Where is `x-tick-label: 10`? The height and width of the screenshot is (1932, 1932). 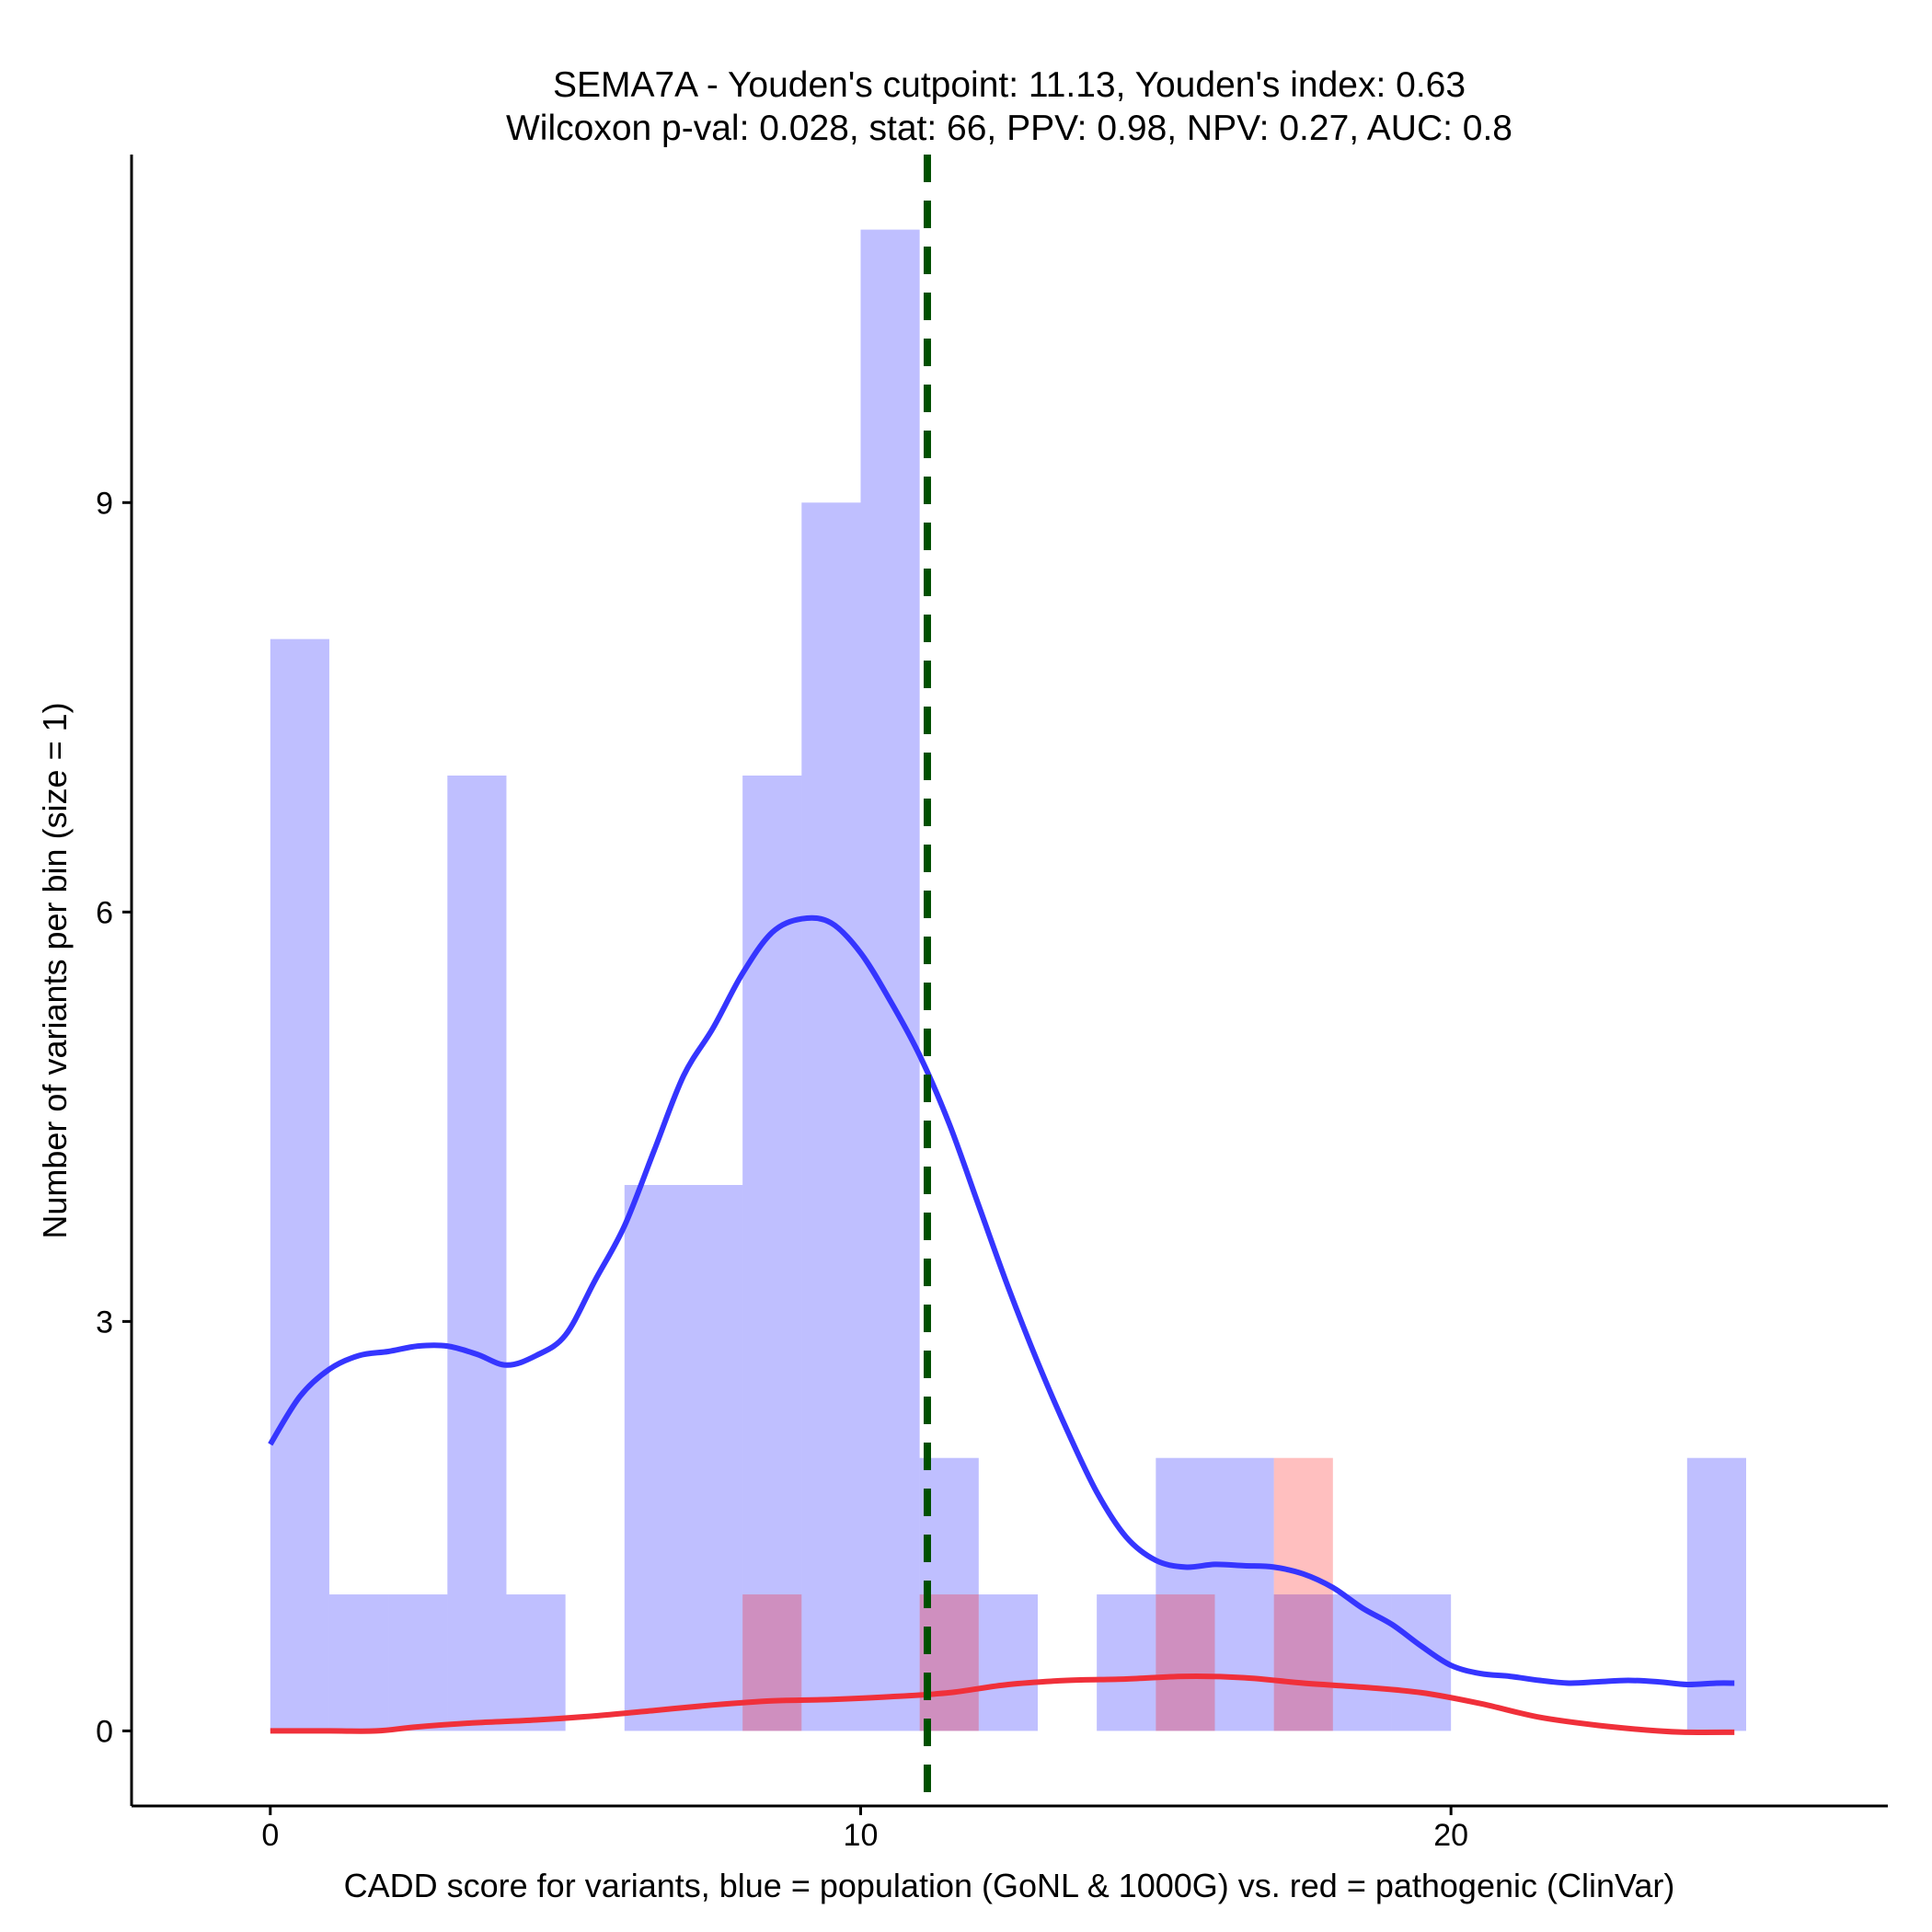 x-tick-label: 10 is located at coordinates (861, 1835).